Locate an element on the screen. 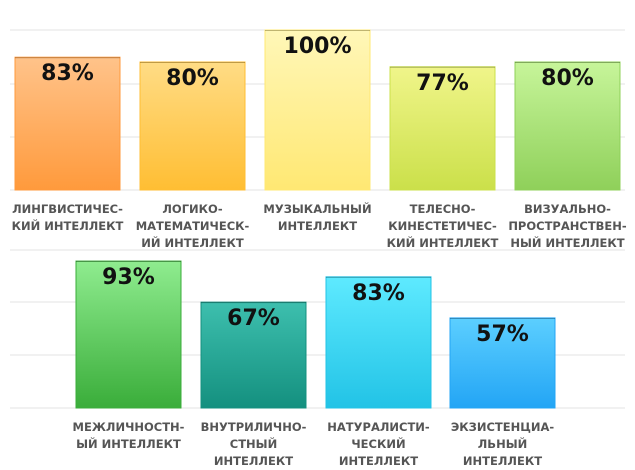 This screenshot has height=470, width=635. category-label: ВНУТРИЛИЧНО- СТНЫЙ ИНТЕЛЛЕКТ is located at coordinates (254, 444).